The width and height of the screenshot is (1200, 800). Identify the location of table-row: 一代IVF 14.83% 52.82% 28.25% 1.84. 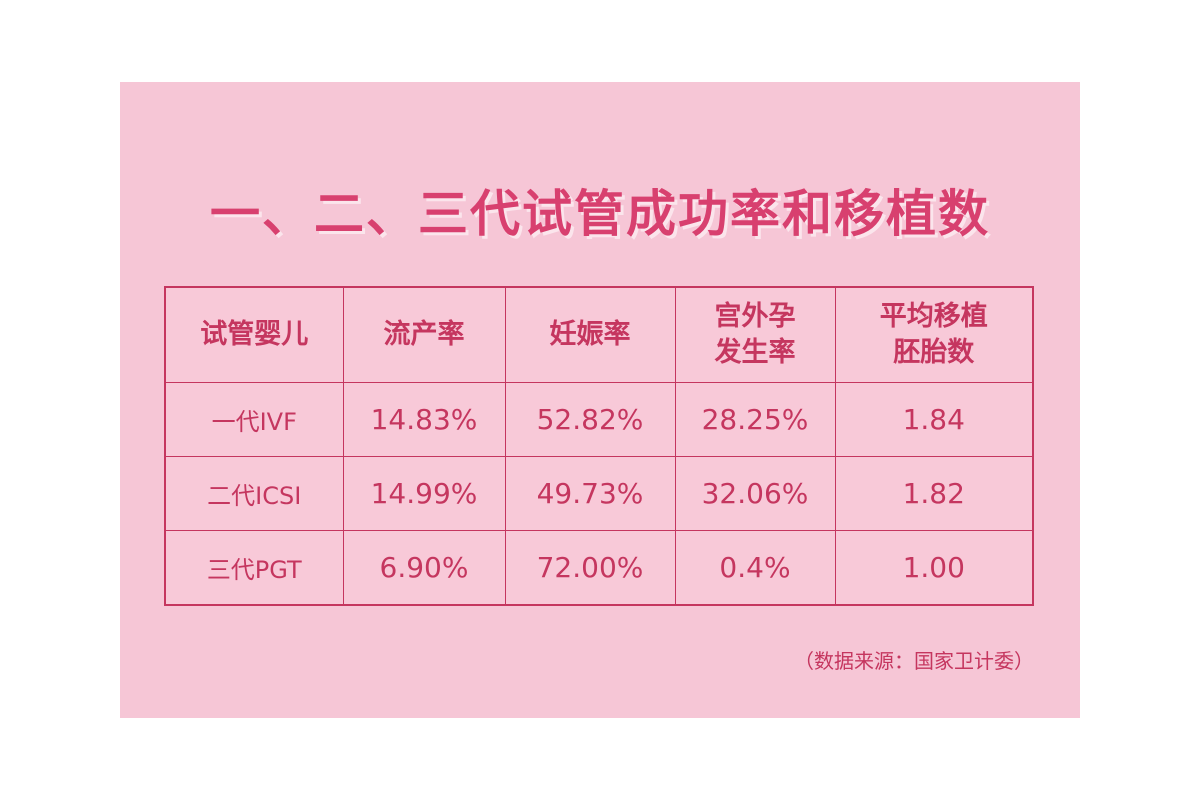
(599, 419).